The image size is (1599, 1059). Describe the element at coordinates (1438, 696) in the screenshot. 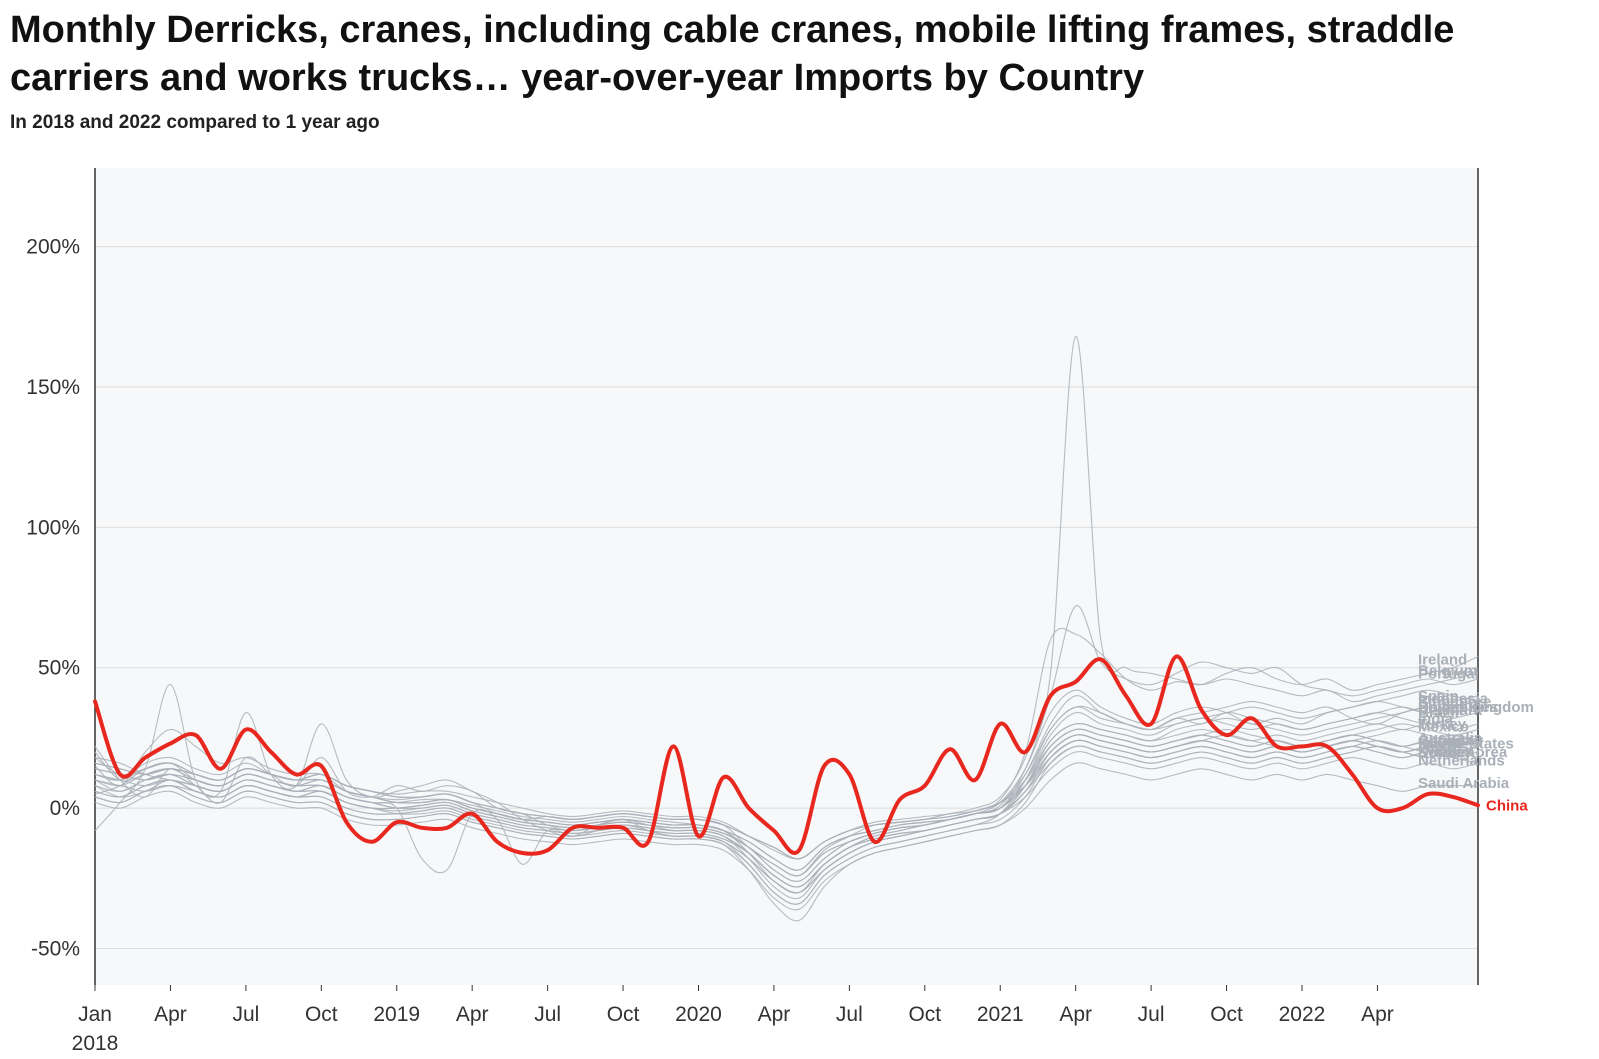

I see `series-end-label: Spain` at that location.